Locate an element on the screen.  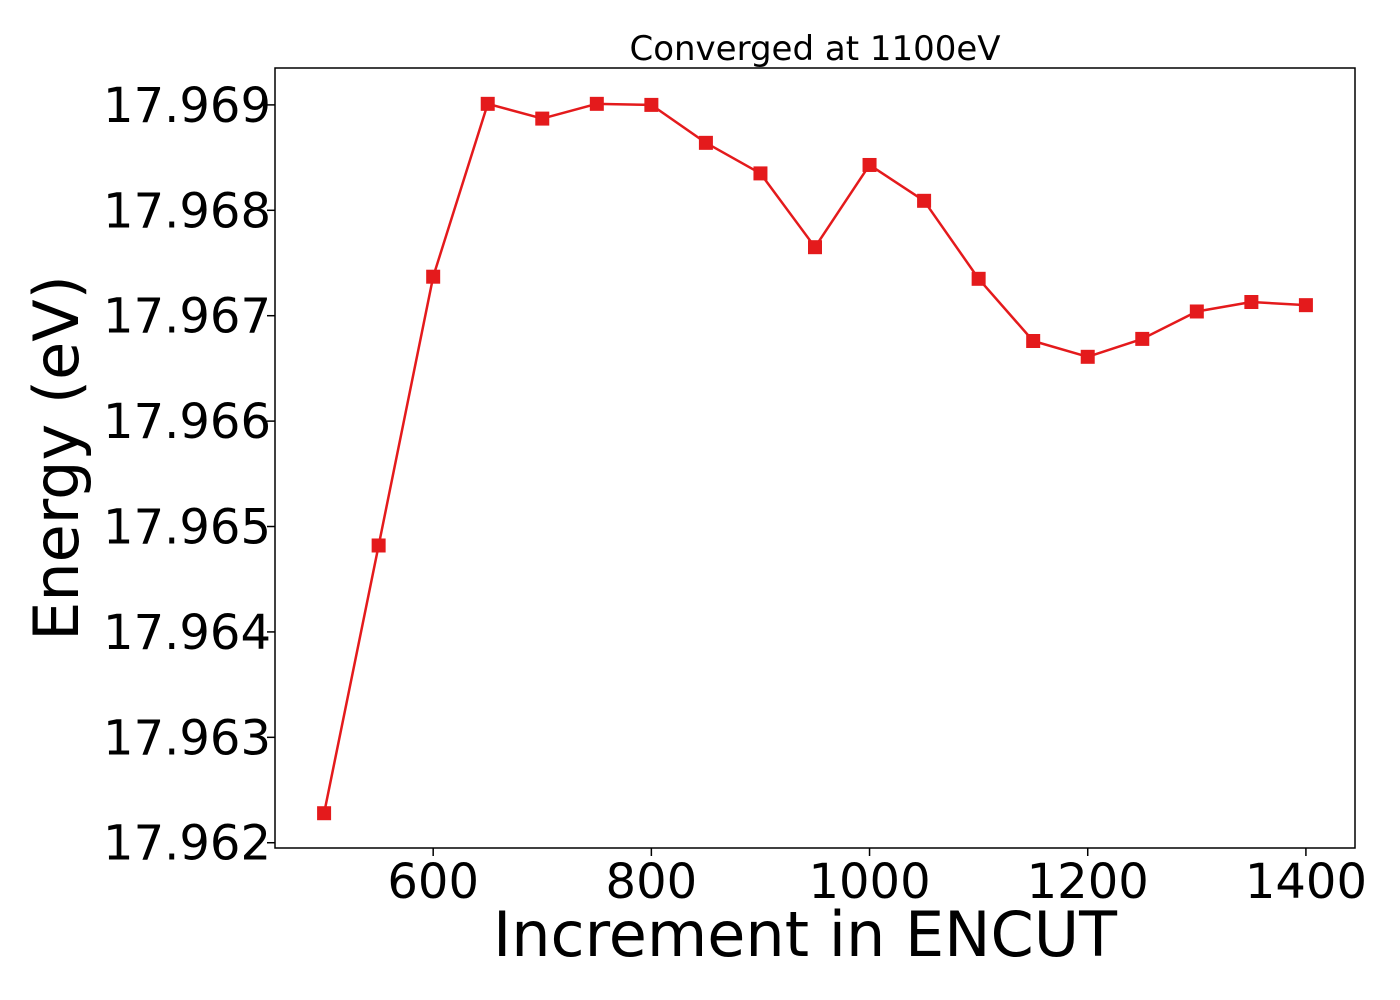
x-axis-label: Increment in ENCUT is located at coordinates (805, 934).